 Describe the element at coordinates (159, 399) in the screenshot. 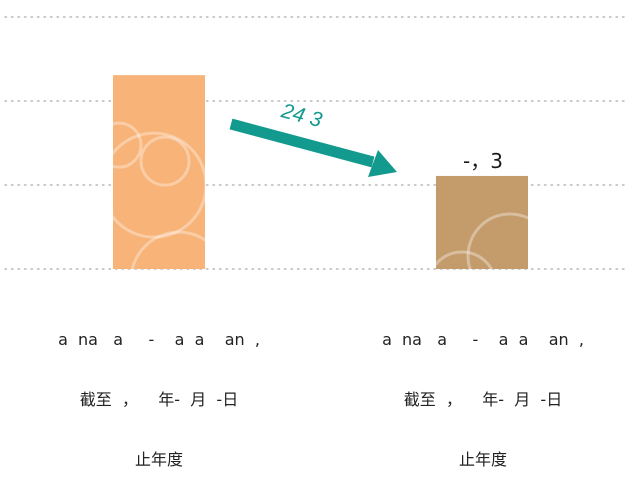

I see `category-label-1: a na a - a a an , 截至 ， 年- 月 -日 止年度` at that location.